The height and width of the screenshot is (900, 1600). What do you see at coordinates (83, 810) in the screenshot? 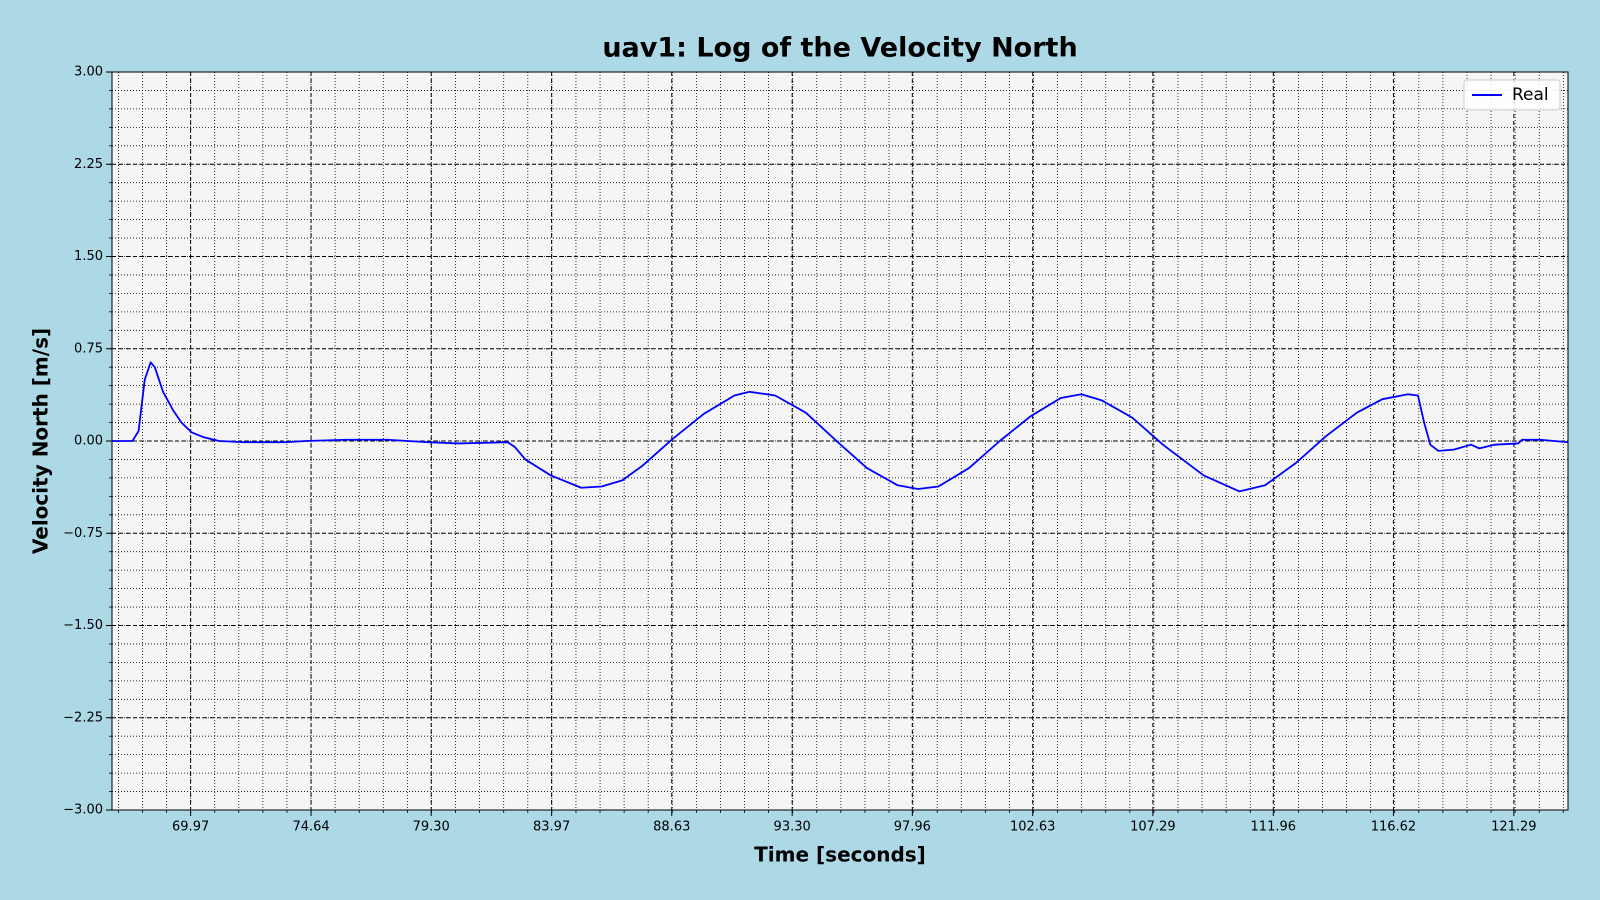
I see `y-tick-label: −3.00` at bounding box center [83, 810].